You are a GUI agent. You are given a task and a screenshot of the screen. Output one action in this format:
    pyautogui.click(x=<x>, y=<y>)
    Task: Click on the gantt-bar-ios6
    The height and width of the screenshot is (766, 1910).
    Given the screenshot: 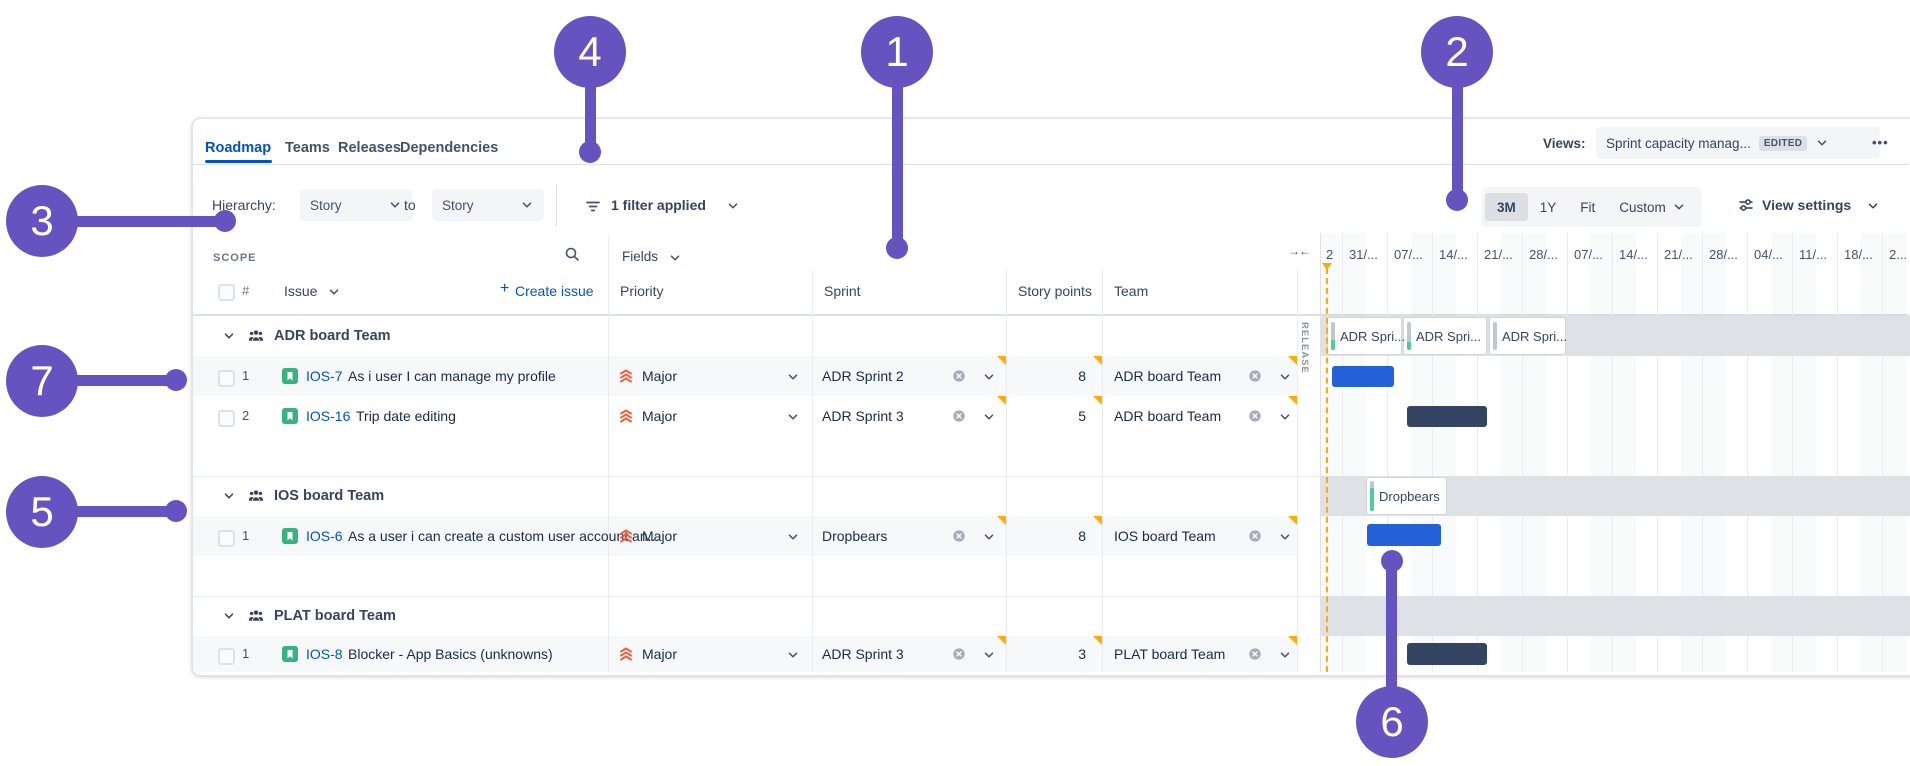 What is the action you would take?
    pyautogui.click(x=1404, y=535)
    